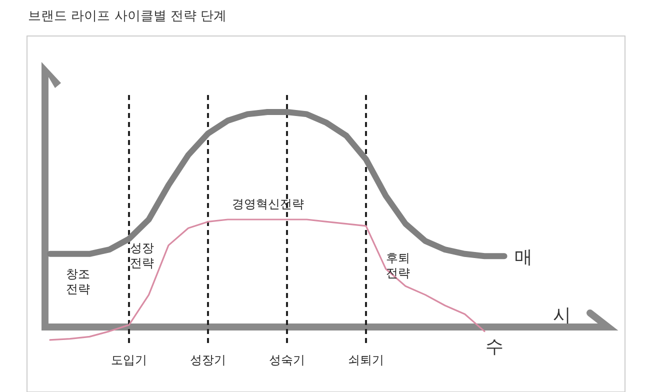 The image size is (645, 392). Describe the element at coordinates (129, 360) in the screenshot. I see `x-tick-label: 도입기` at that location.